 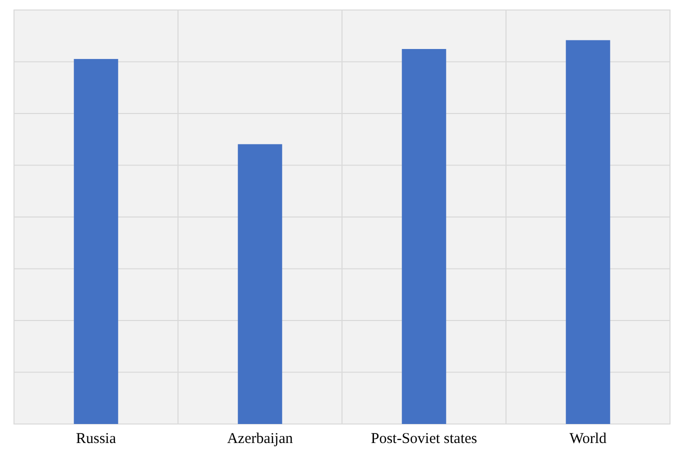 I want to click on x-tick-label: Post-Soviet states, so click(x=424, y=439).